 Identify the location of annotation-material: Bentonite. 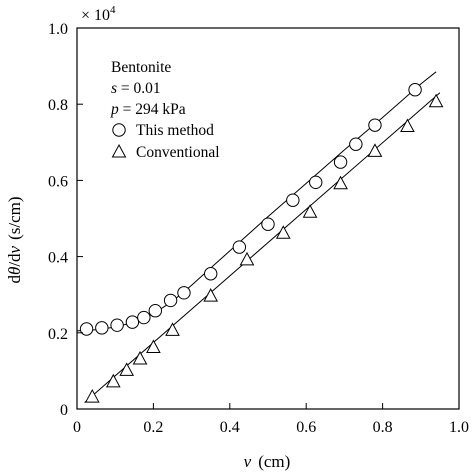
(141, 67).